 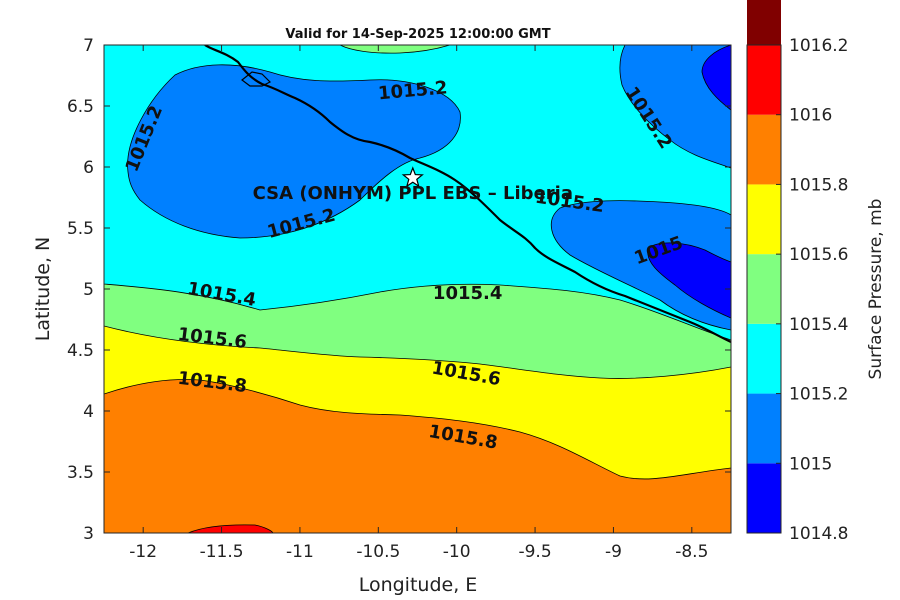 I want to click on x-tick-label: -10.5, so click(x=378, y=552).